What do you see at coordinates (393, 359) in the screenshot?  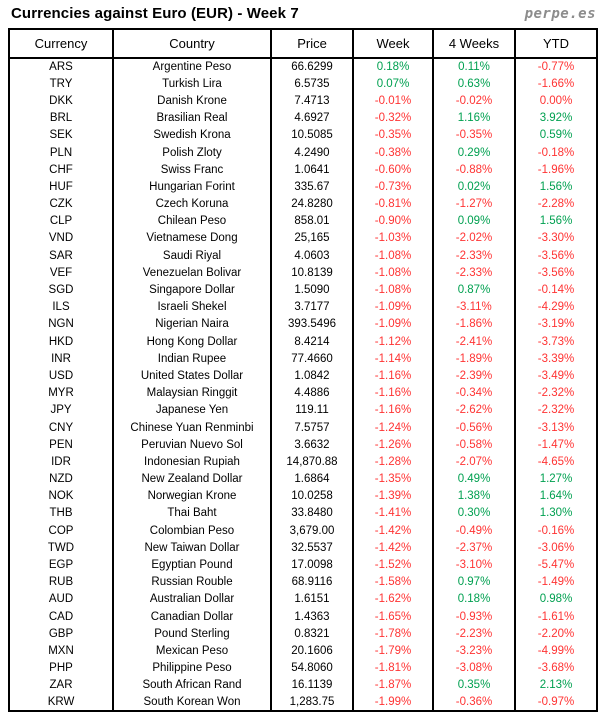 I see `cell-week: -1.14%` at bounding box center [393, 359].